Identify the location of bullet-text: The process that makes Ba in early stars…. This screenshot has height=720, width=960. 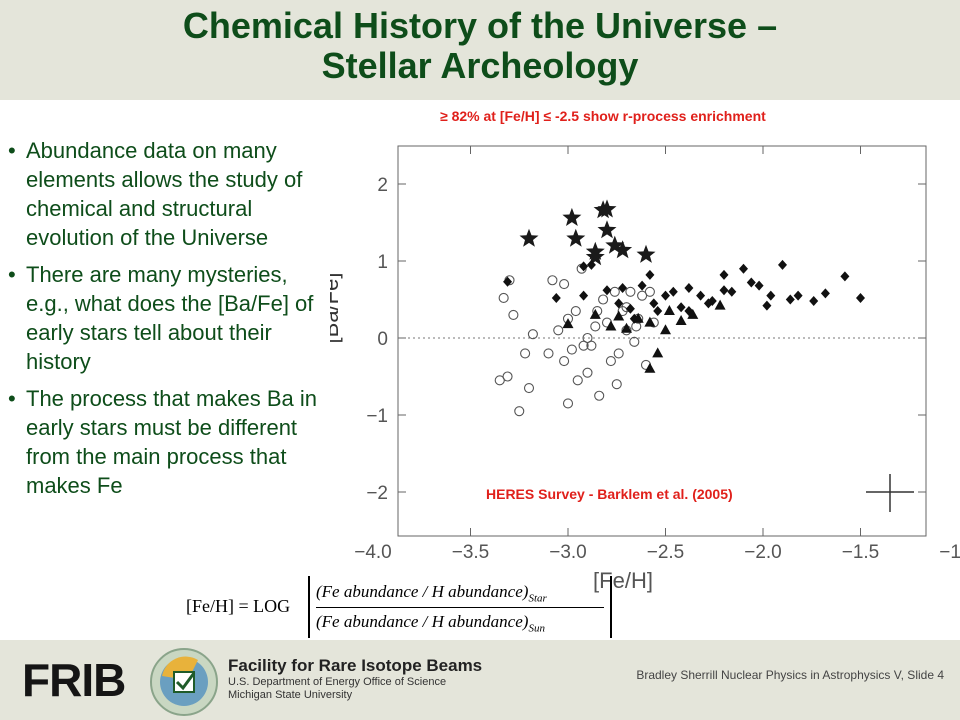
(172, 442).